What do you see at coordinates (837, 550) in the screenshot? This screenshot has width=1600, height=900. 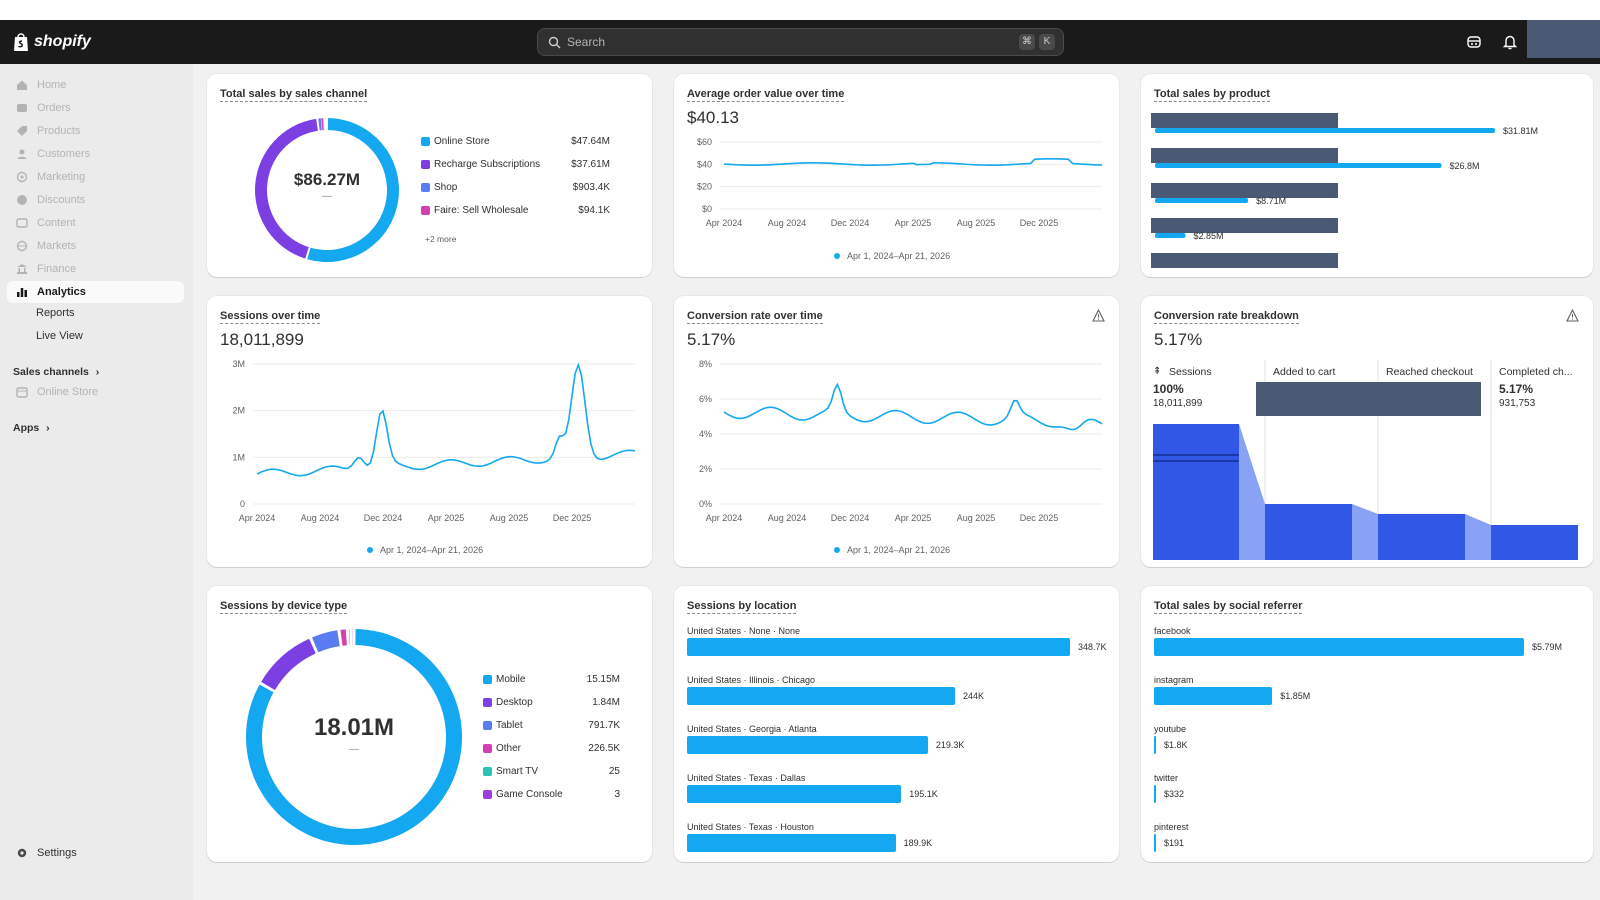 I see `legend-dot` at bounding box center [837, 550].